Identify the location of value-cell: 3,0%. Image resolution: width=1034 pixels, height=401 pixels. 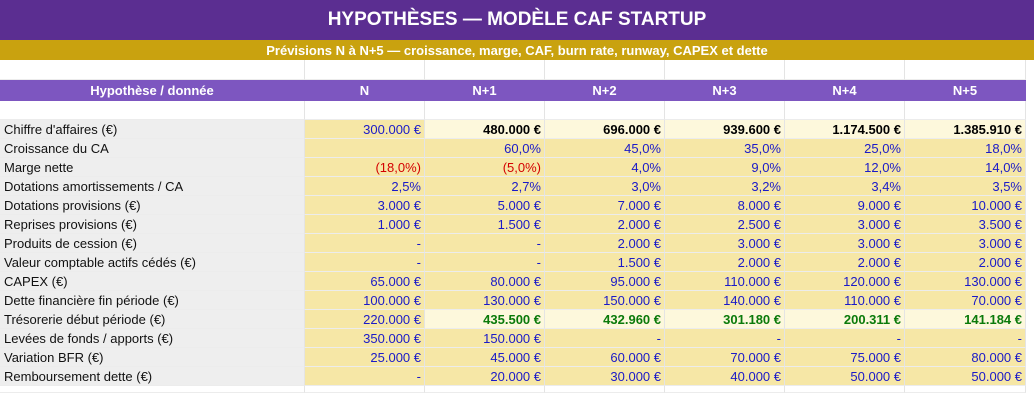
(605, 186).